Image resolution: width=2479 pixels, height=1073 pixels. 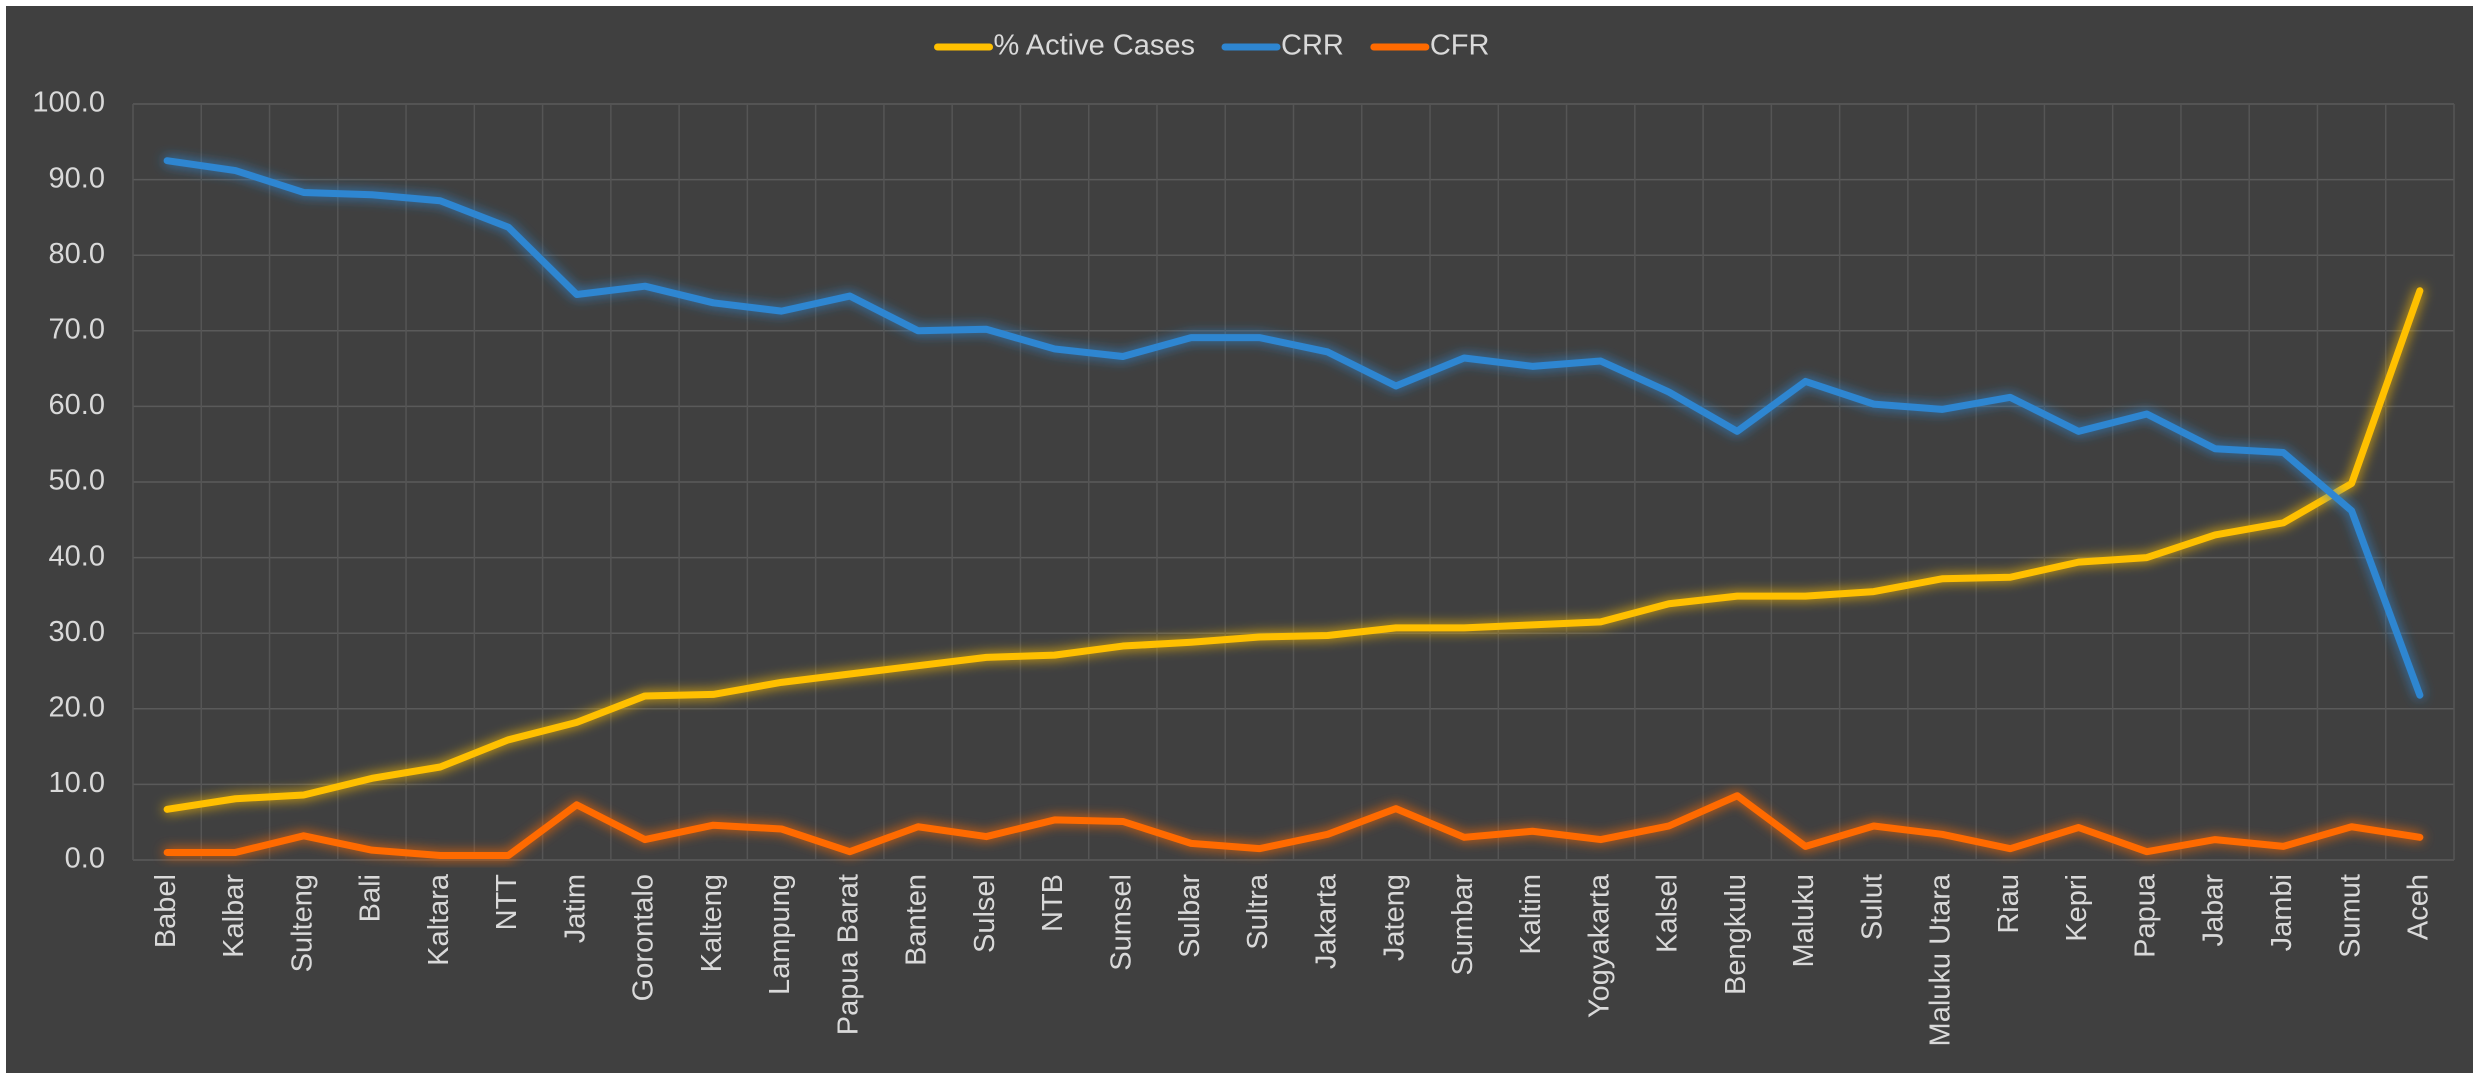 I want to click on y-tick-label: 10.0, so click(x=77, y=783).